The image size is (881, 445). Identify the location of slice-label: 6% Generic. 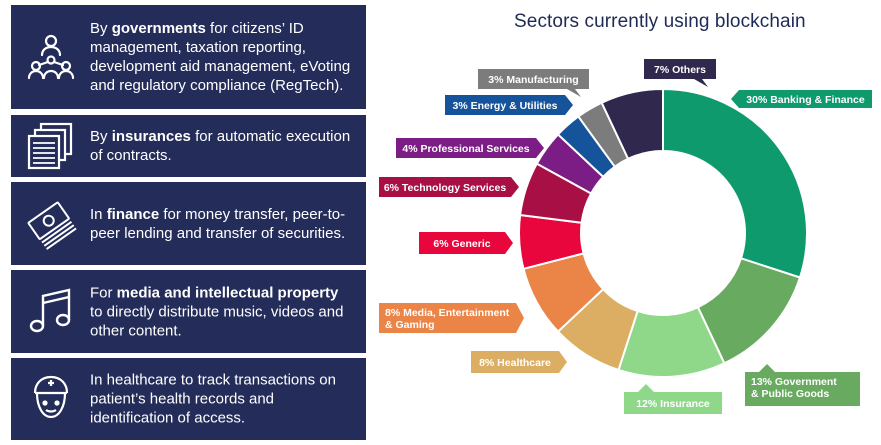
(466, 243).